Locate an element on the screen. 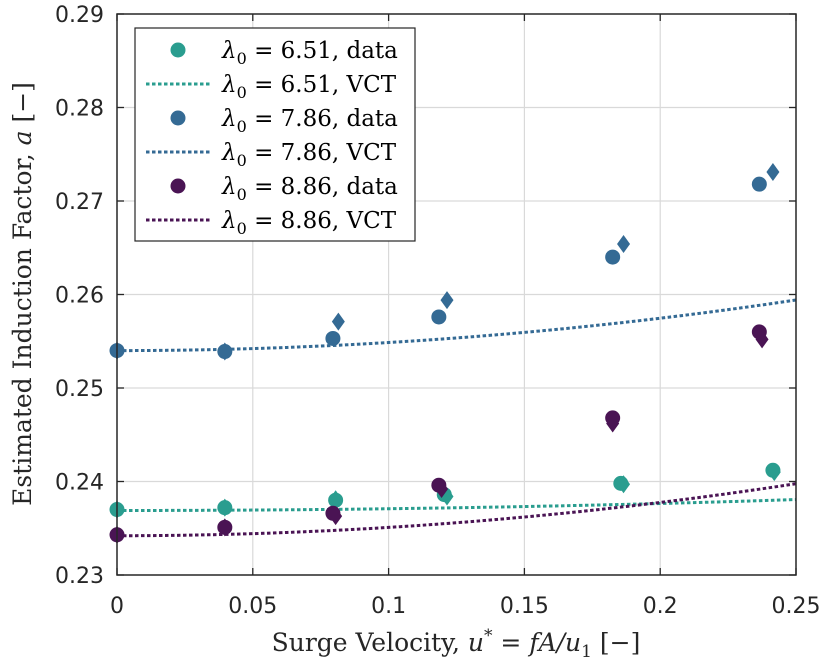  y-axis-label: Estimated Induction Factor, a [−] is located at coordinates (22, 294).